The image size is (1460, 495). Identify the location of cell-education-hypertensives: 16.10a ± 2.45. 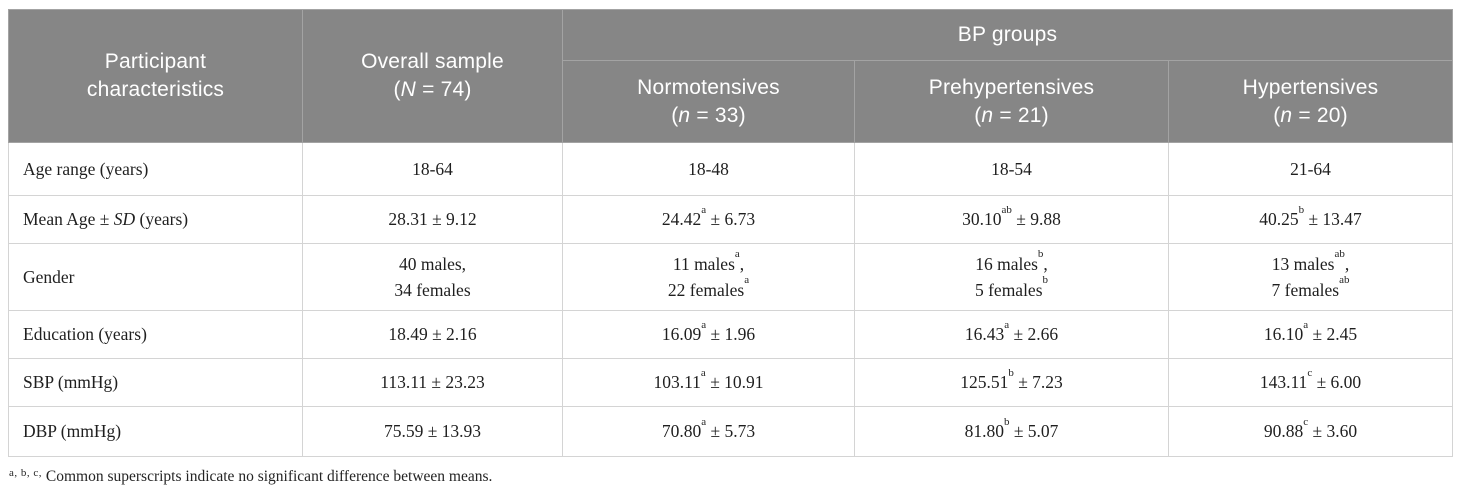
(1310, 334).